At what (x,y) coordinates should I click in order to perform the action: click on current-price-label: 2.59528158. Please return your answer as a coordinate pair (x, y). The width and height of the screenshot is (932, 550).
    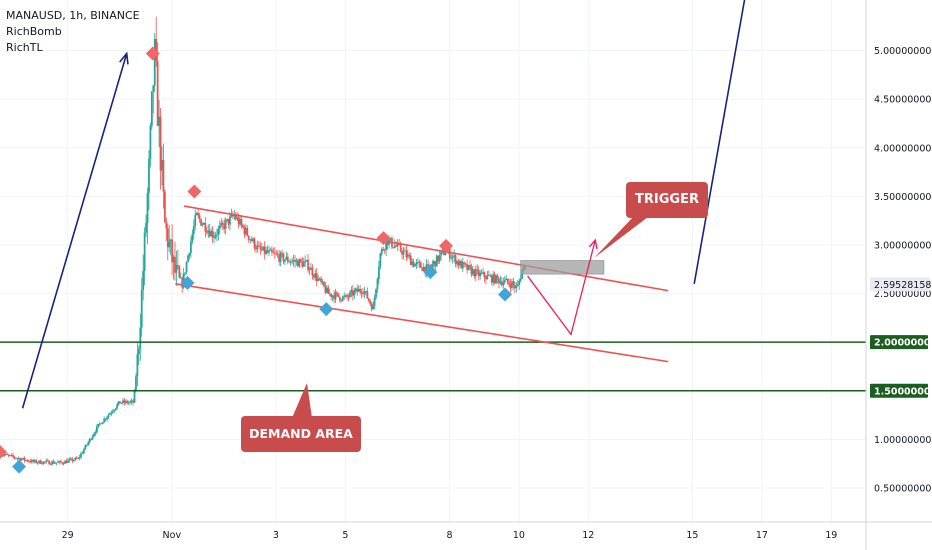
    Looking at the image, I should click on (902, 285).